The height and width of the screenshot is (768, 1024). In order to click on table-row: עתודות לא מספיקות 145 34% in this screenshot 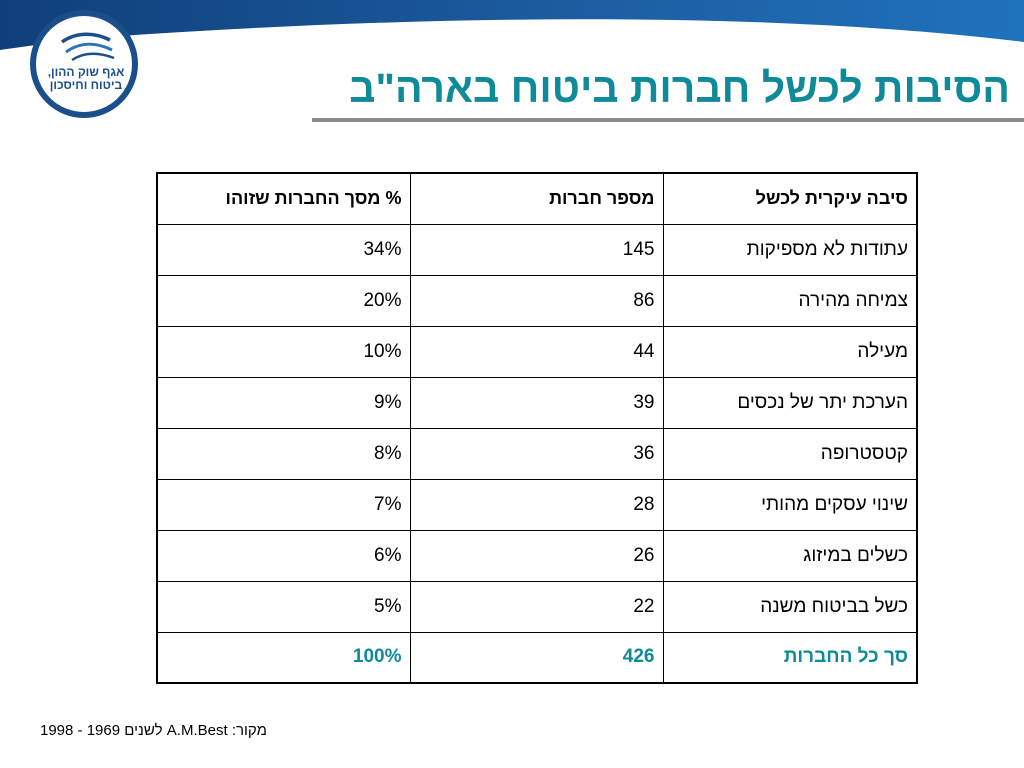, I will do `click(537, 249)`.